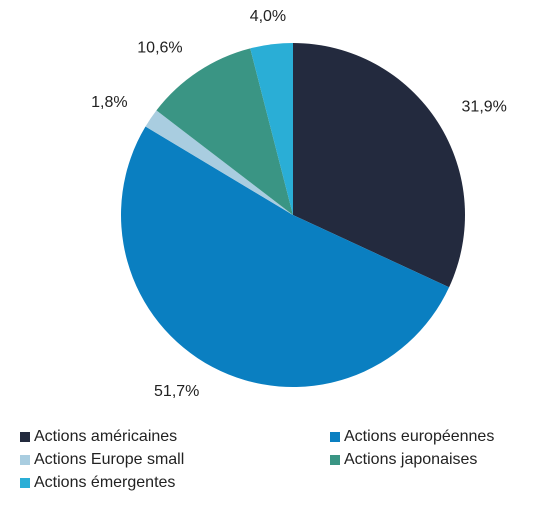 This screenshot has height=508, width=542. What do you see at coordinates (176, 391) in the screenshot?
I see `data-label: 51,7%` at bounding box center [176, 391].